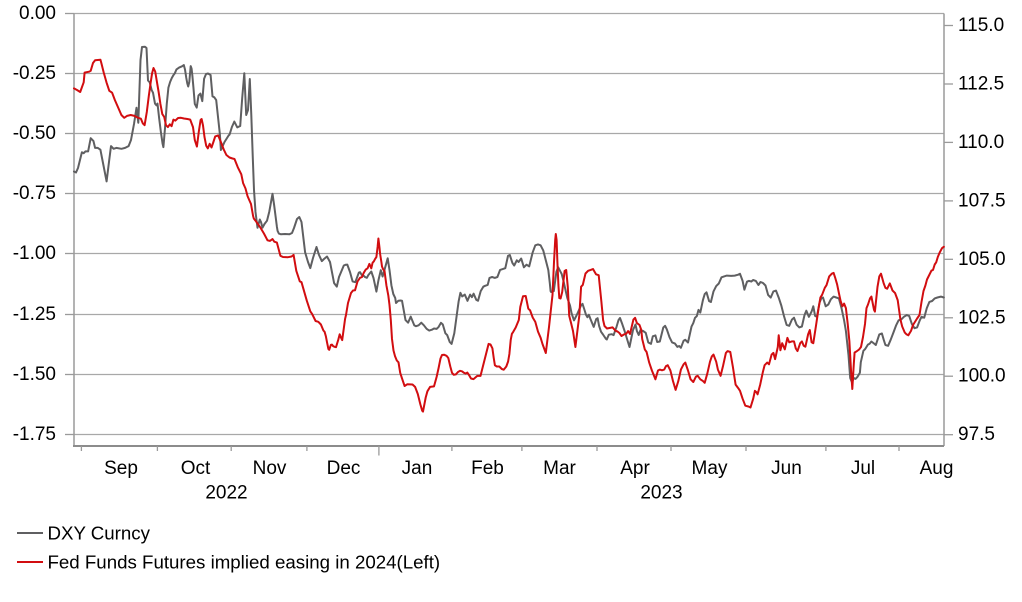 The height and width of the screenshot is (602, 1022). Describe the element at coordinates (344, 468) in the screenshot. I see `svg-text: Dec` at that location.